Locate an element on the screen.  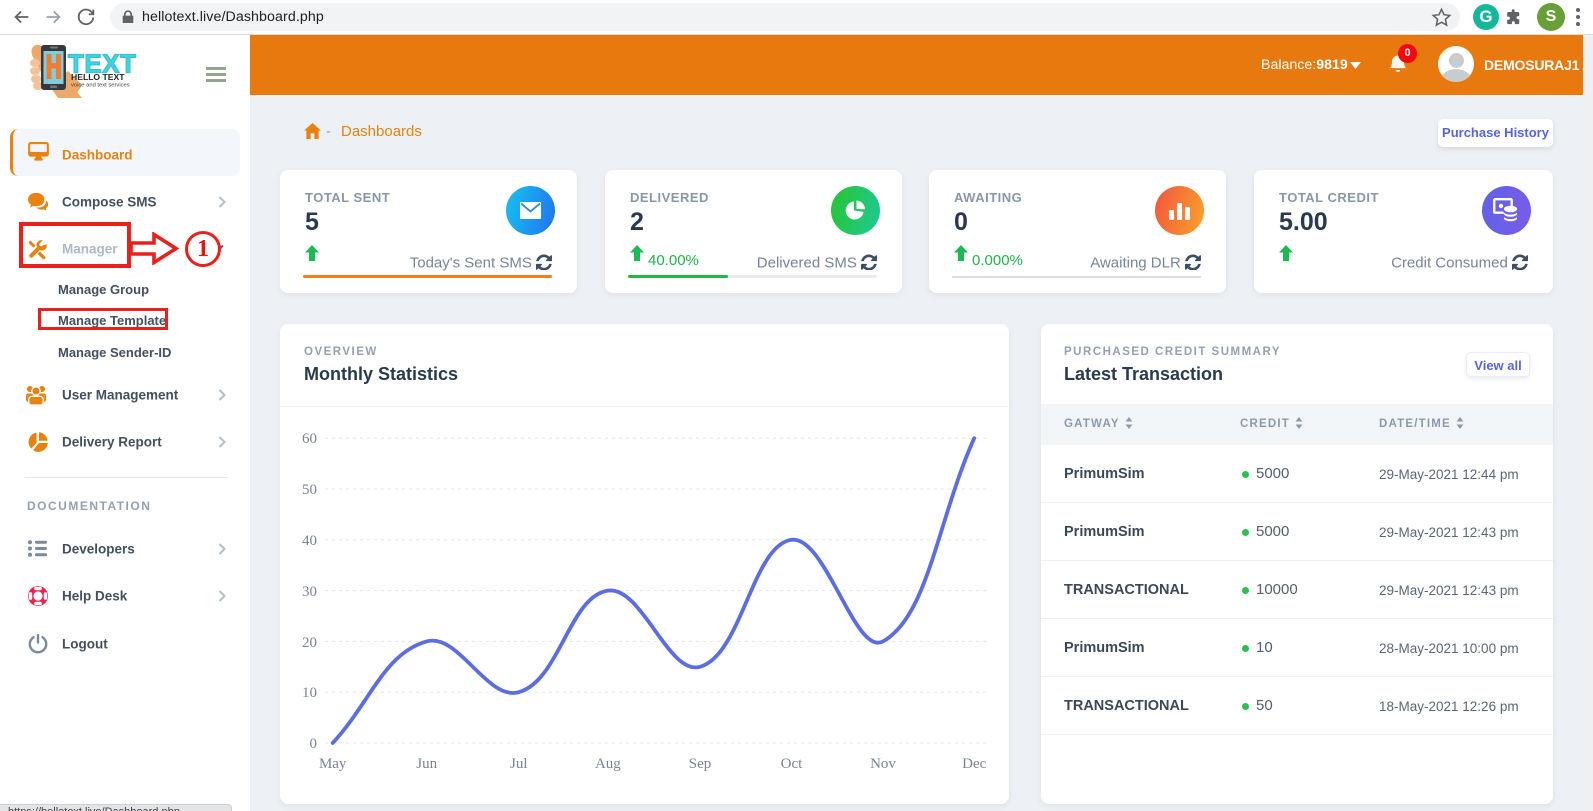
svg-text: 40 is located at coordinates (309, 541).